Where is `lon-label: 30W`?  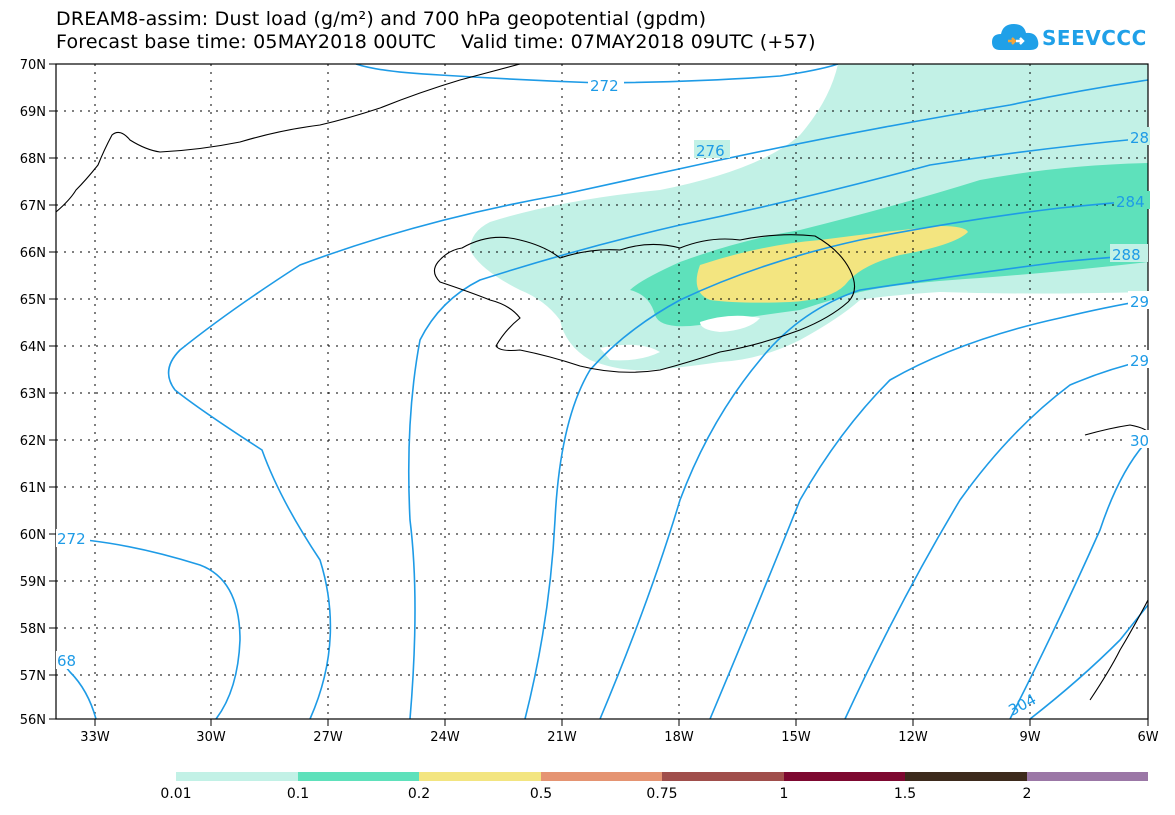 lon-label: 30W is located at coordinates (211, 737).